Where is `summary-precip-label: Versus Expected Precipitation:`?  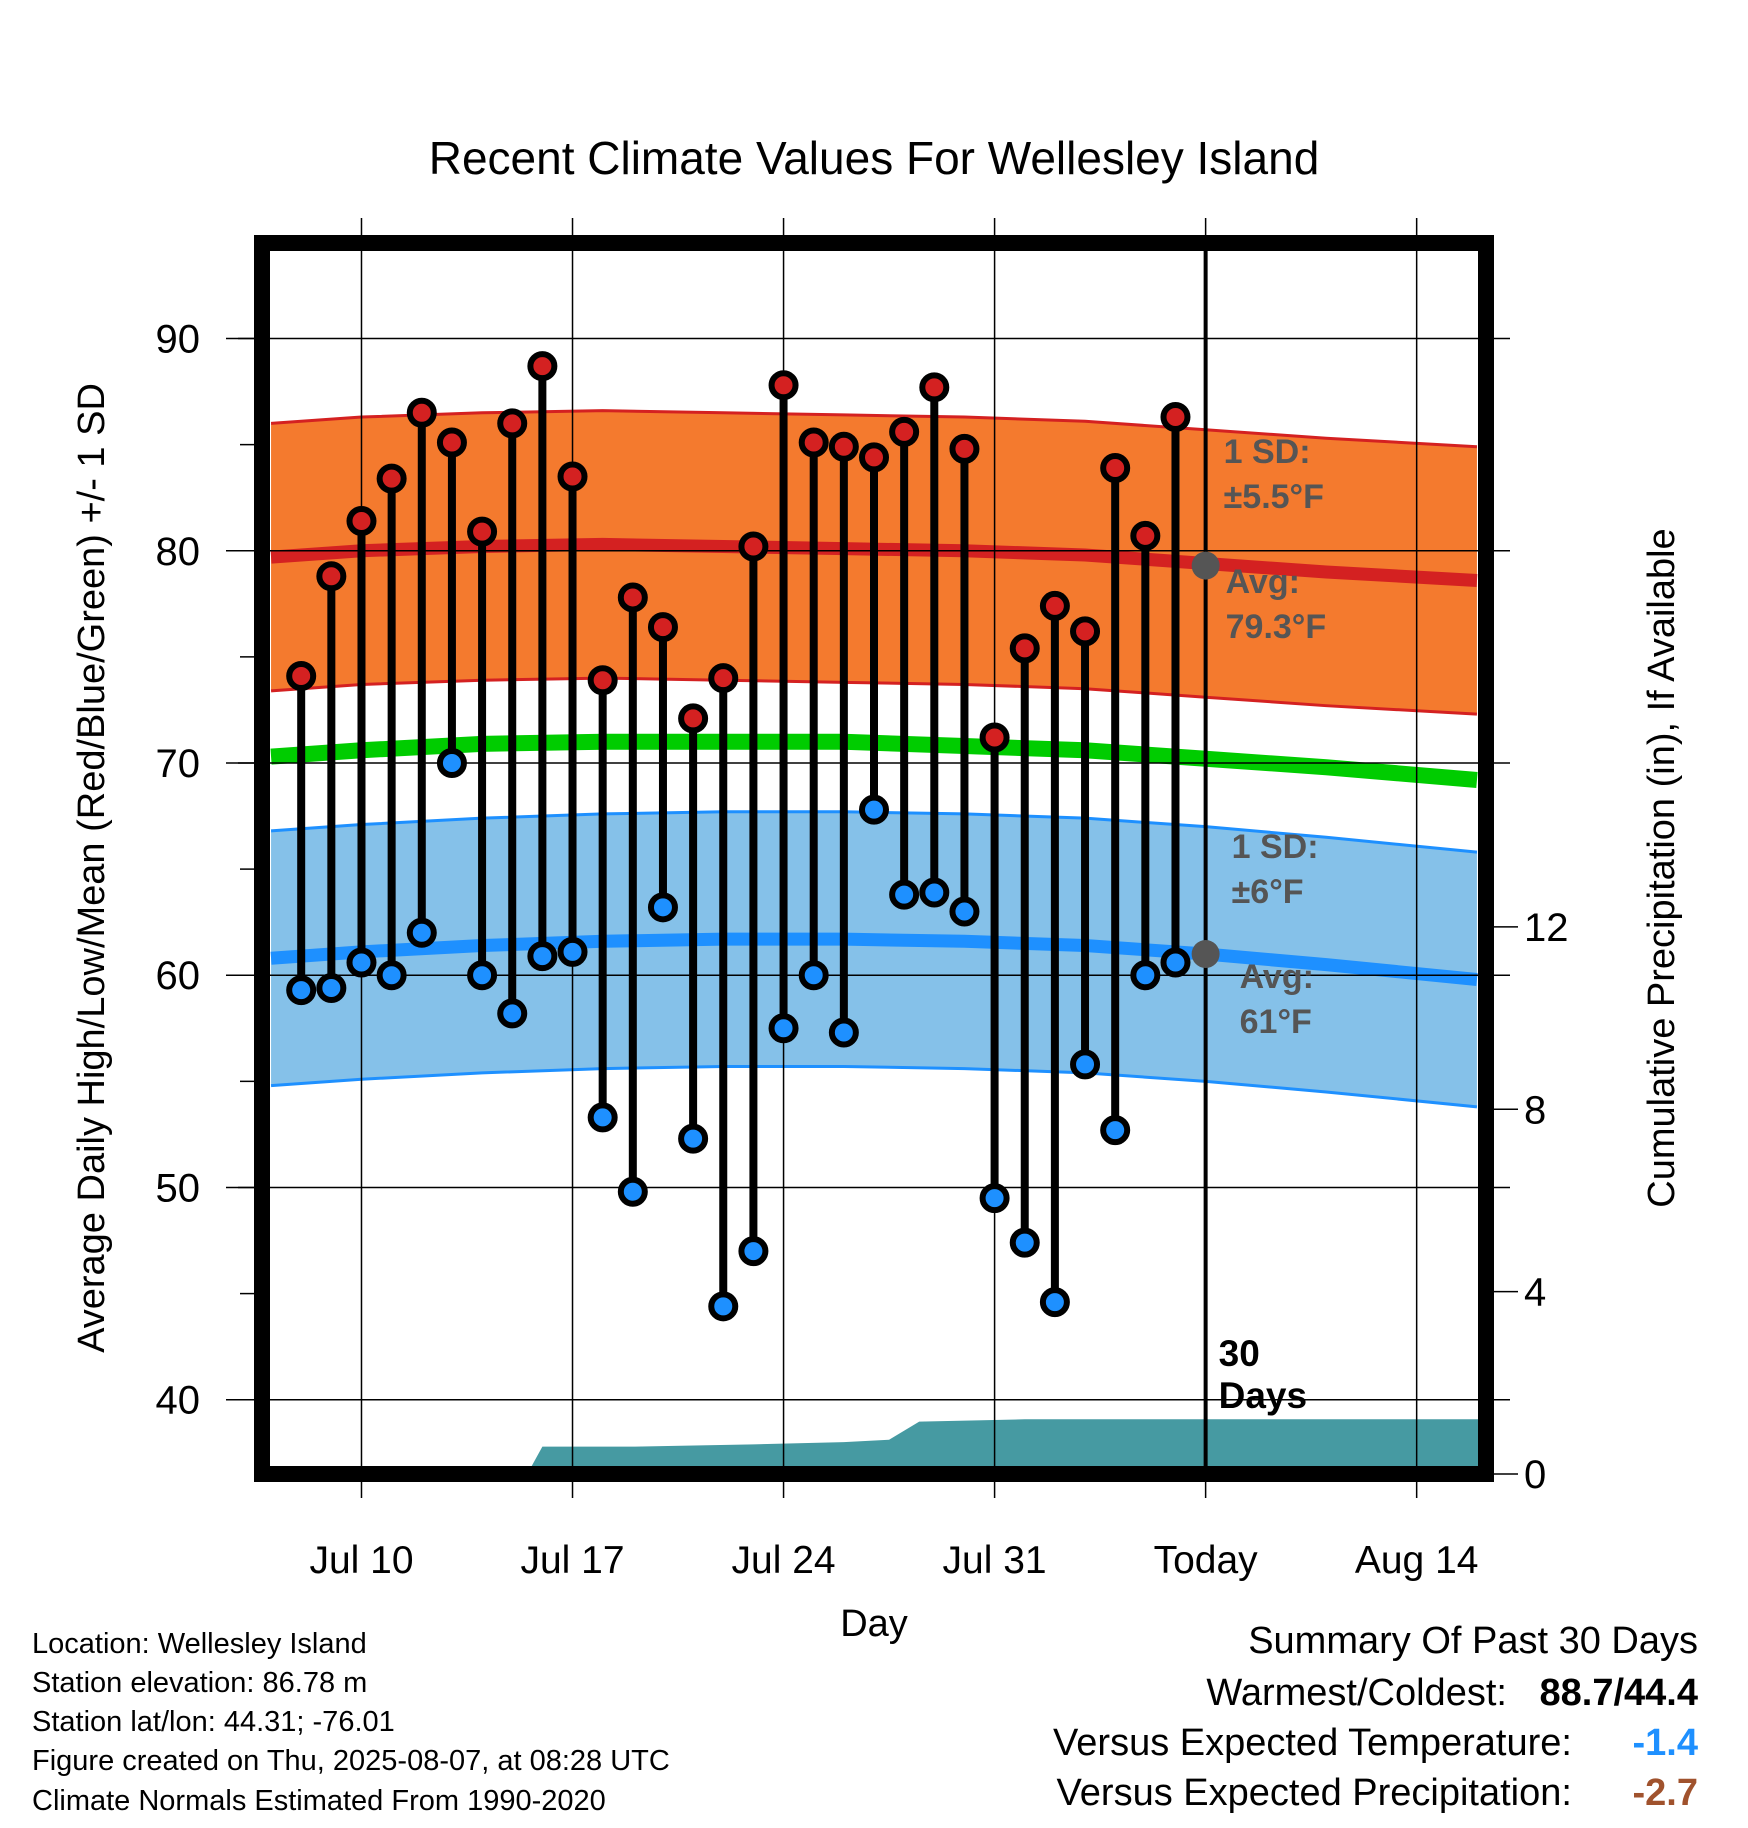 summary-precip-label: Versus Expected Precipitation: is located at coordinates (1314, 1793).